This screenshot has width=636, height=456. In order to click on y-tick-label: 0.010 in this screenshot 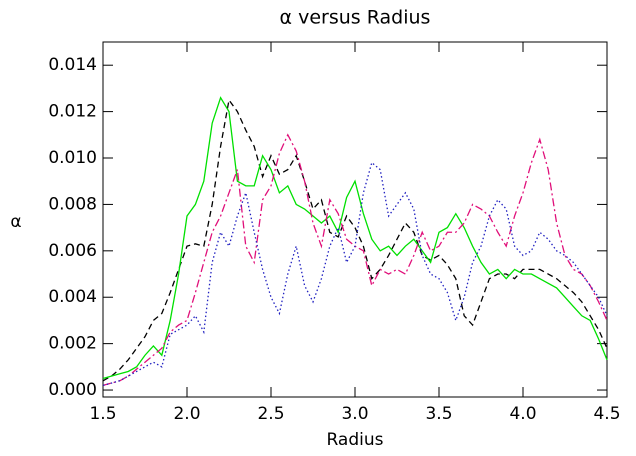, I will do `click(72, 158)`.